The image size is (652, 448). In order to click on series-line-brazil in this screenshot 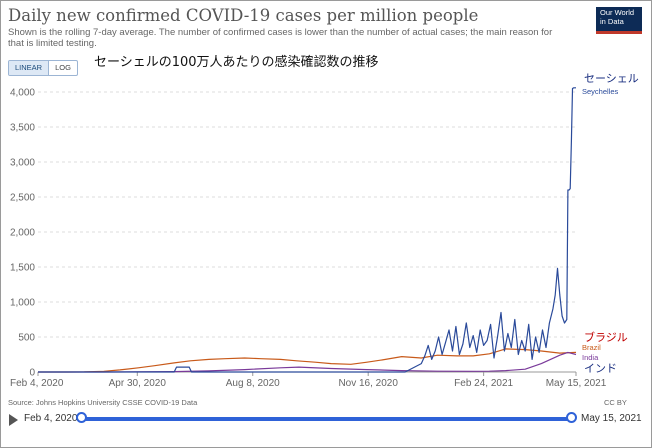, I will do `click(307, 360)`.